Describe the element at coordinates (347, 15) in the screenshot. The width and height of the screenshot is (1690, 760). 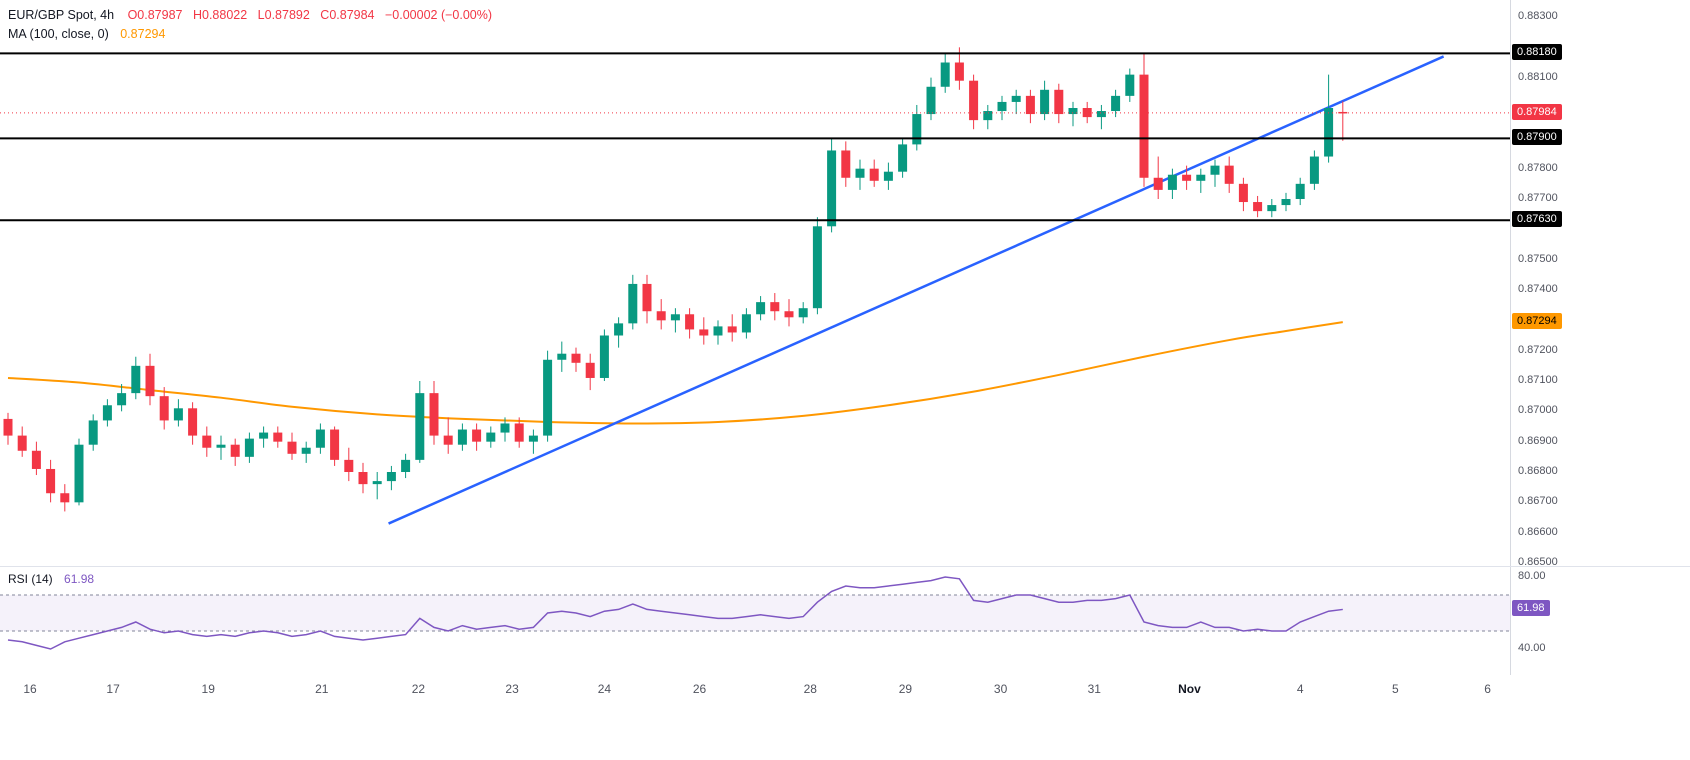
I see `ohlc-close: C0.87984` at that location.